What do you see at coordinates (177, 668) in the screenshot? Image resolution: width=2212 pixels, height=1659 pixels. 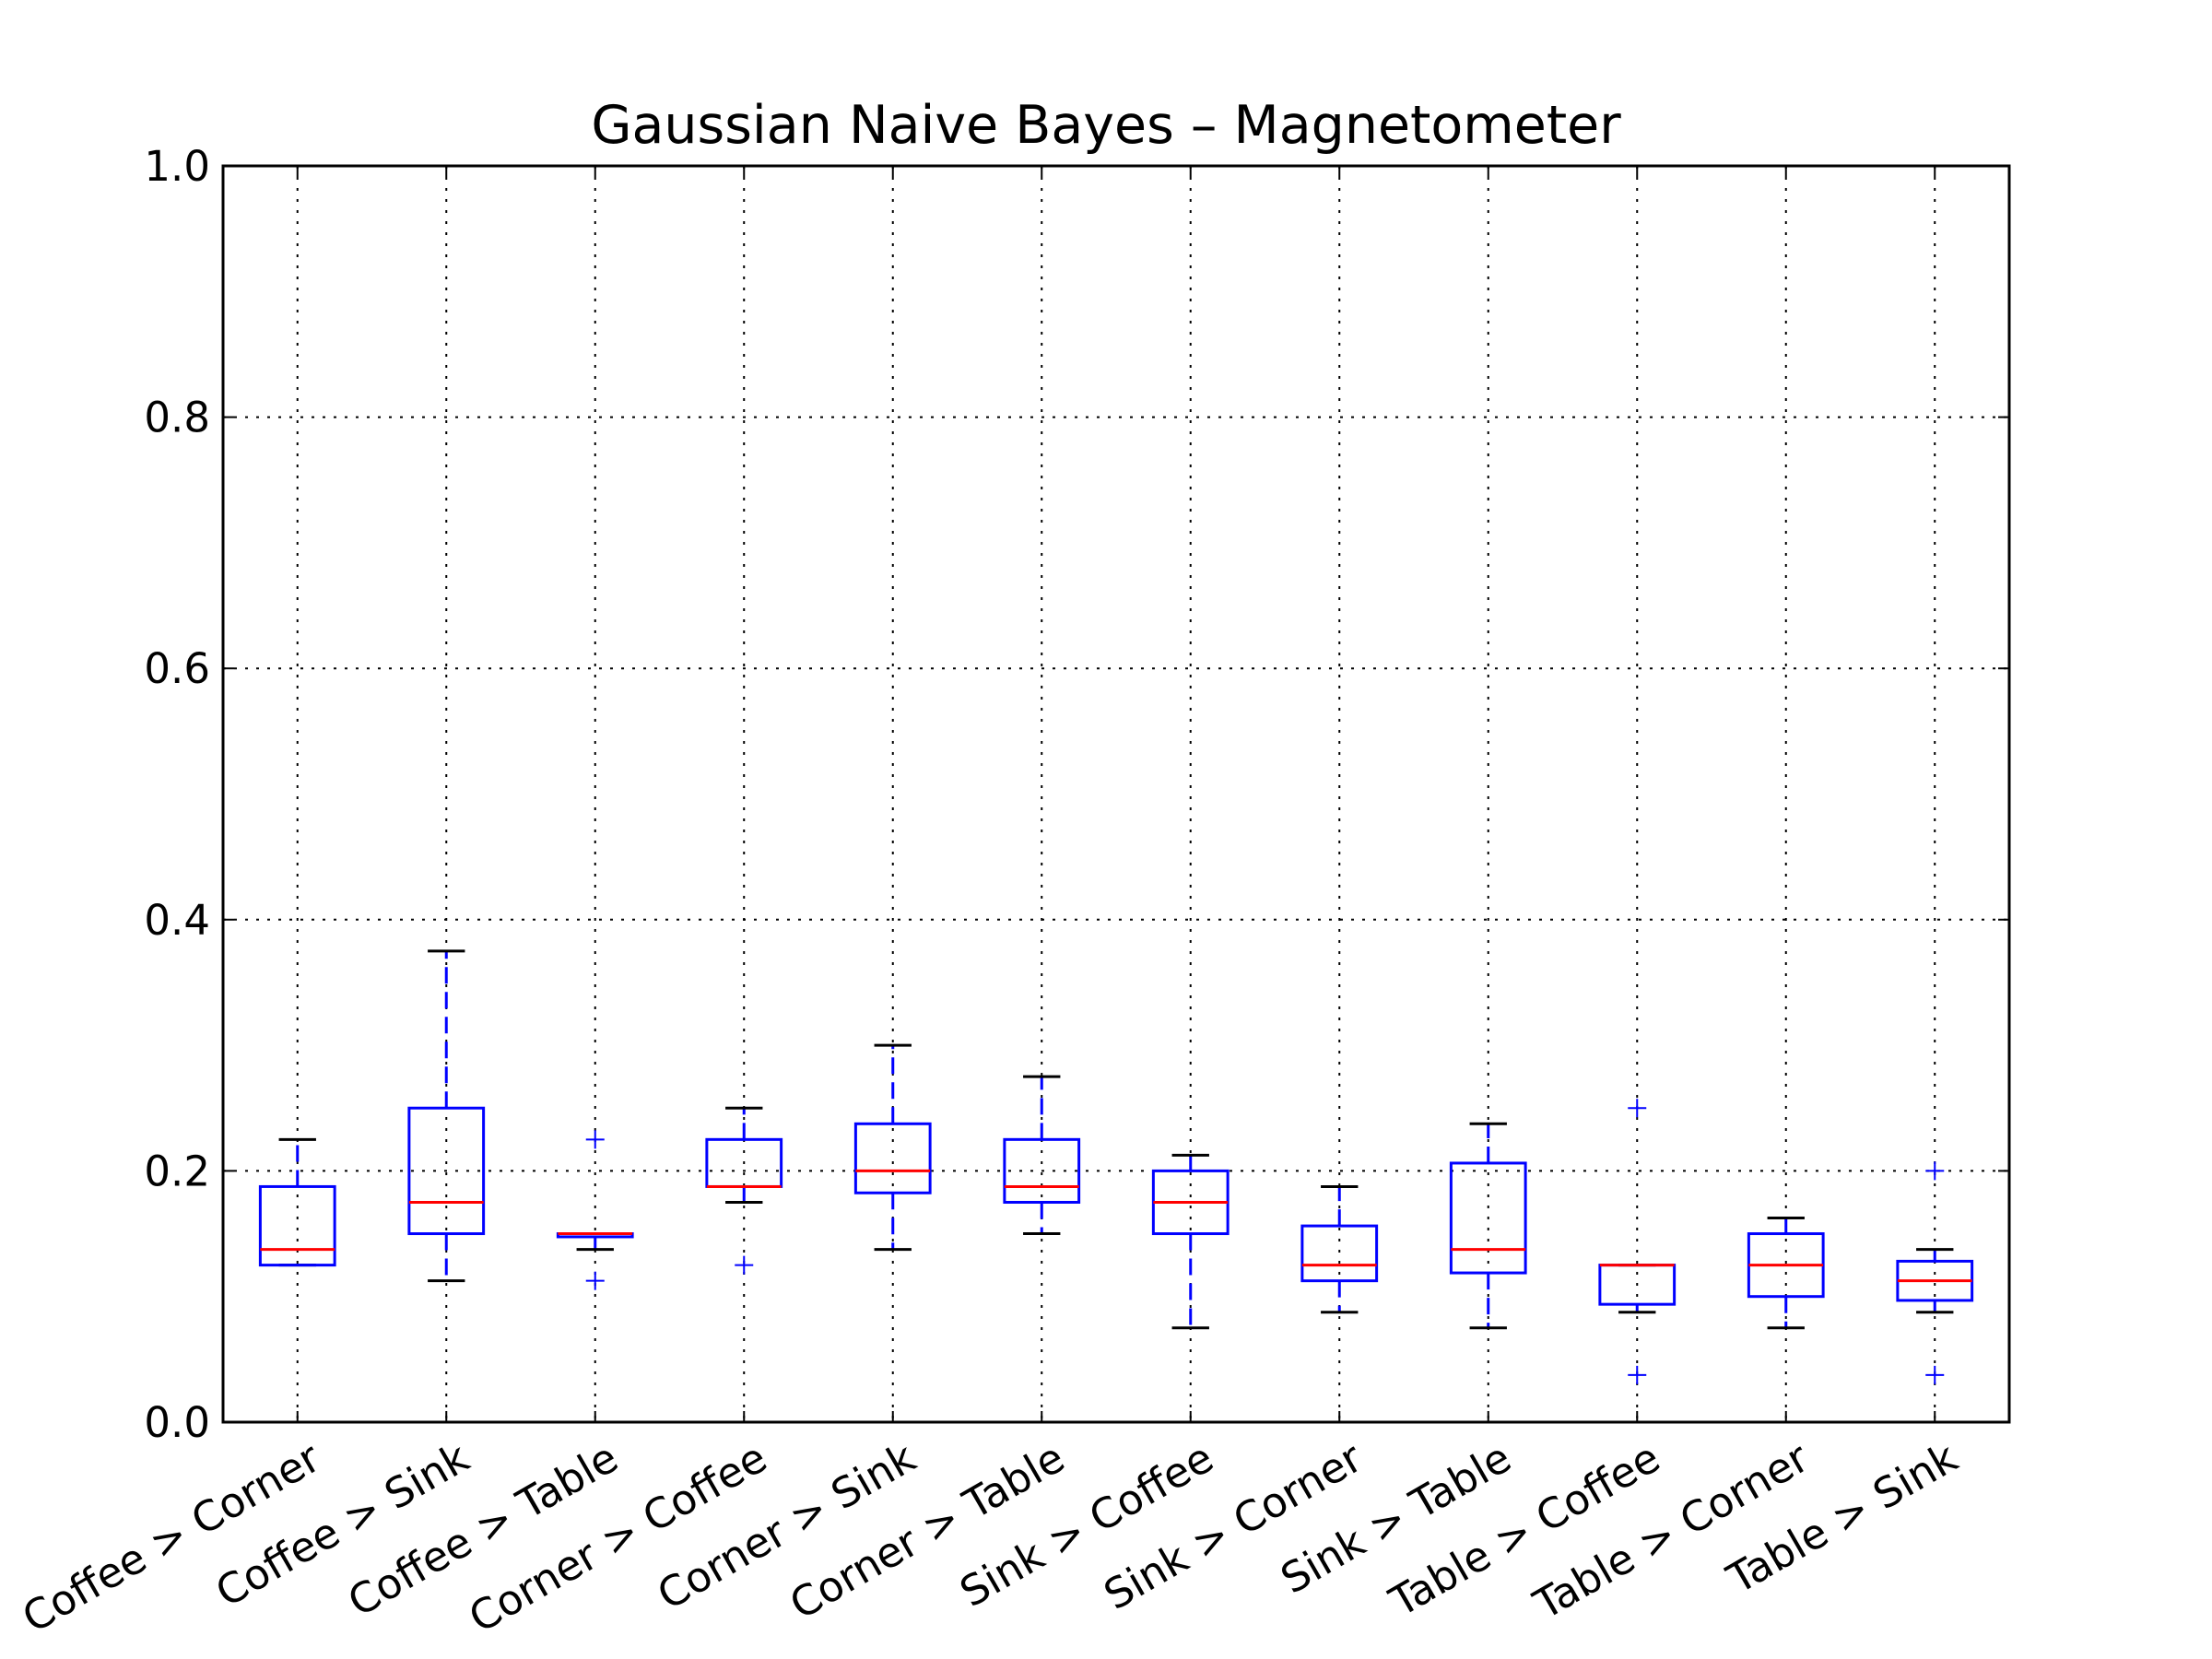 I see `y-tick-label: 0.6` at bounding box center [177, 668].